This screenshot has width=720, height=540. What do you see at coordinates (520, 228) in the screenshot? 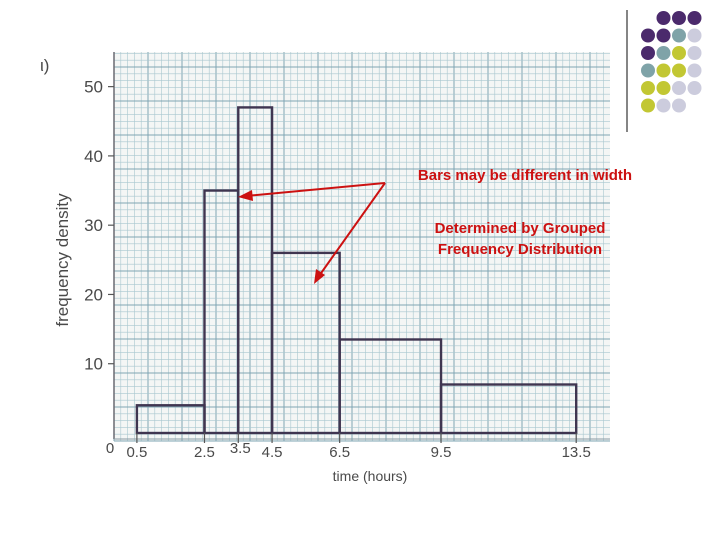
I see `grouped-note-line1: Determined by Grouped` at bounding box center [520, 228].